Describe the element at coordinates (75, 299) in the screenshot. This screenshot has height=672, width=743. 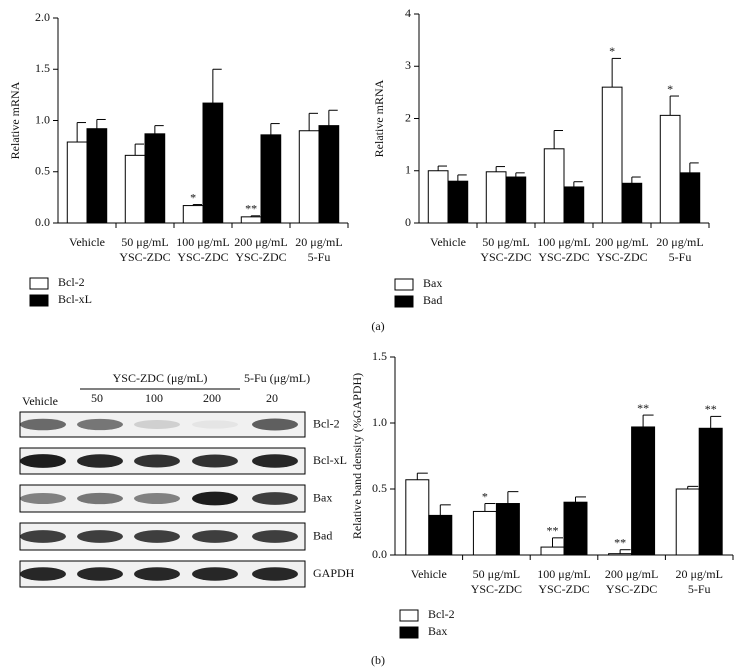
I see `legend-label: Bcl-xL` at that location.